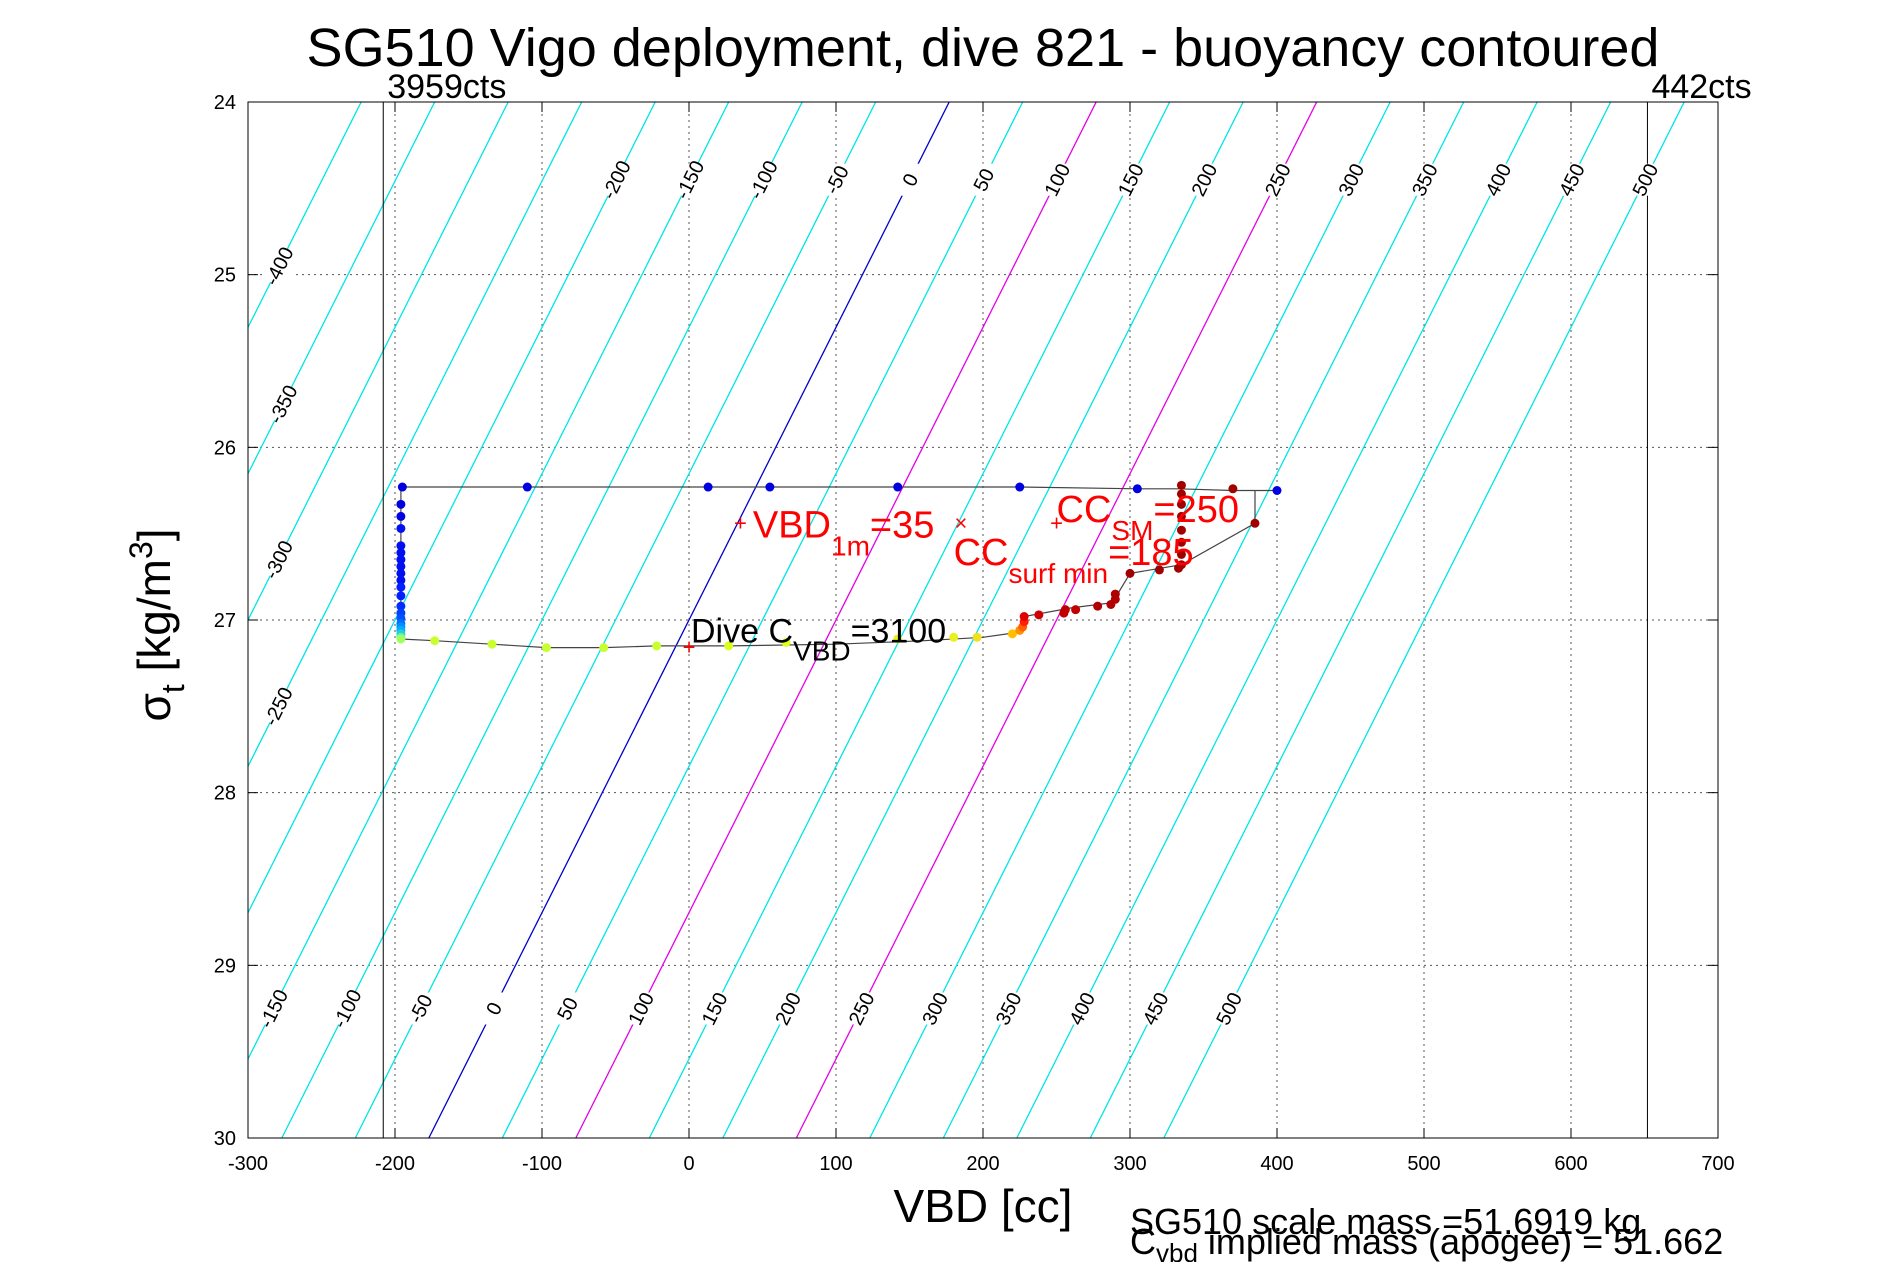 The width and height of the screenshot is (1891, 1262). What do you see at coordinates (225, 448) in the screenshot?
I see `y-tick-label: 26` at bounding box center [225, 448].